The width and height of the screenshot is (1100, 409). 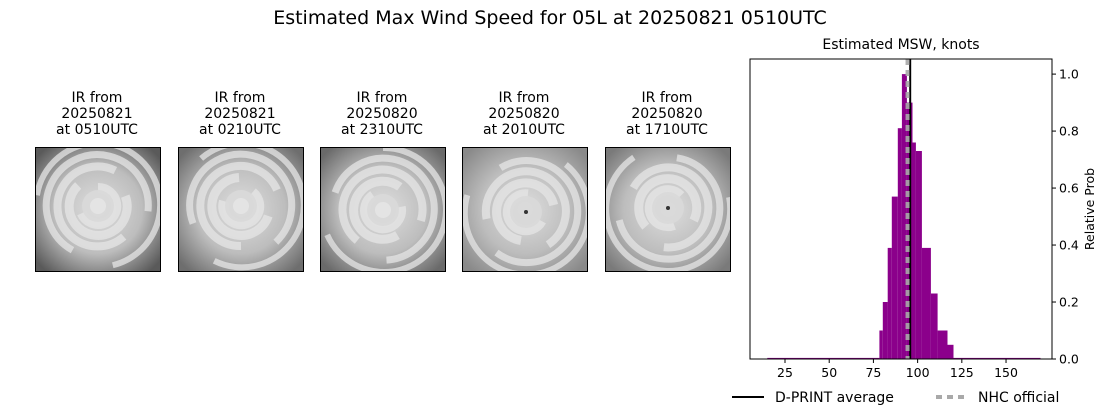 I want to click on ir-panel-title: IR from 20250820 at 2310UTC, so click(x=382, y=114).